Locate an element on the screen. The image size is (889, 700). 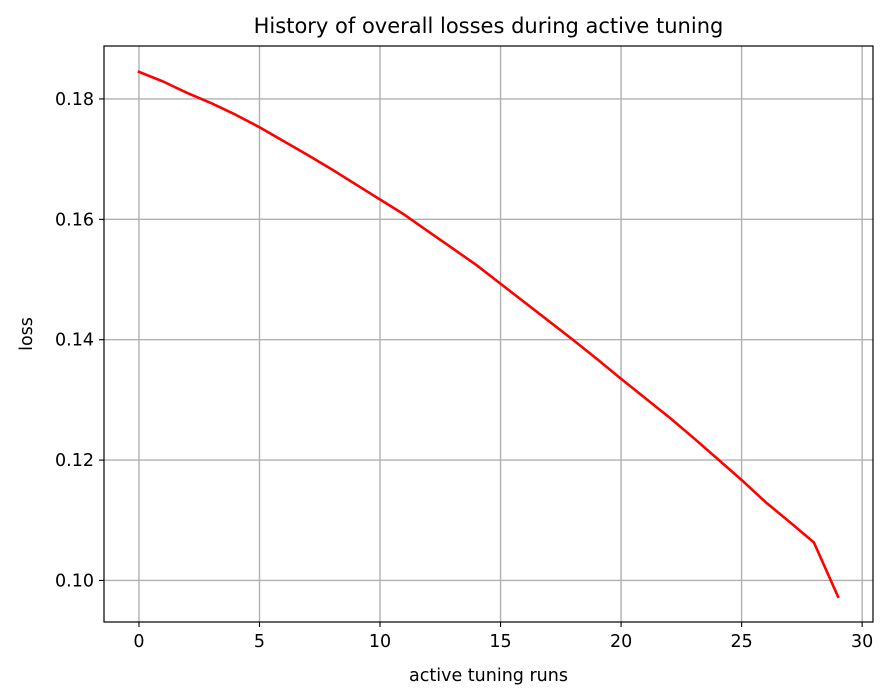
x-tick-label: 0 is located at coordinates (138, 642).